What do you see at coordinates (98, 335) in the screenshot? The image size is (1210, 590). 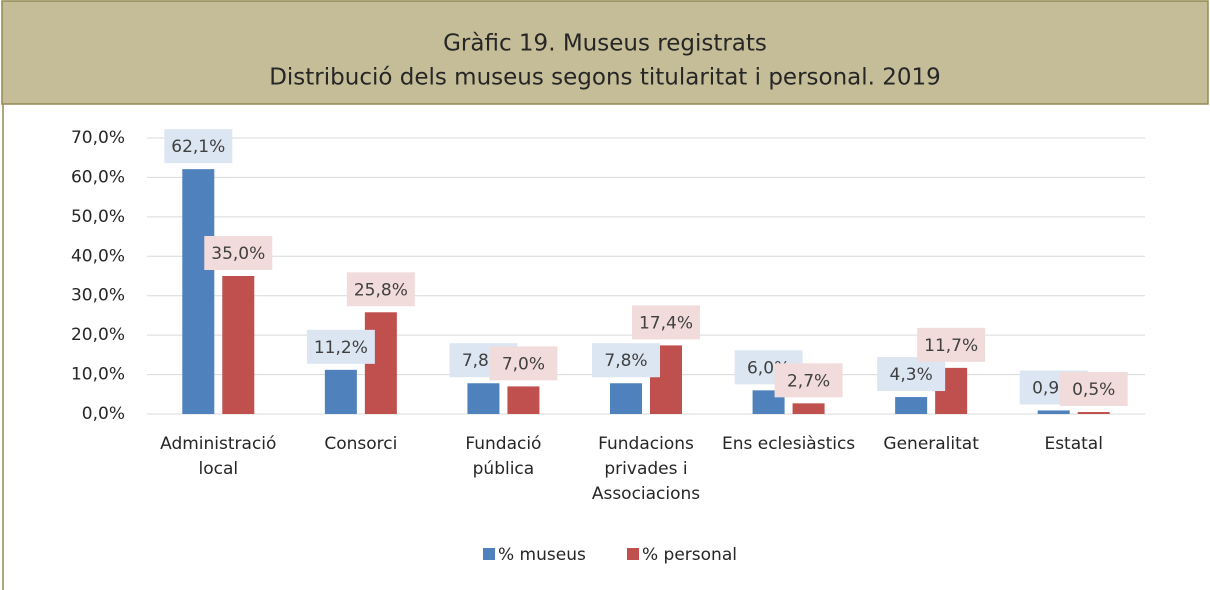 I see `y-tick-label: 20,0%` at bounding box center [98, 335].